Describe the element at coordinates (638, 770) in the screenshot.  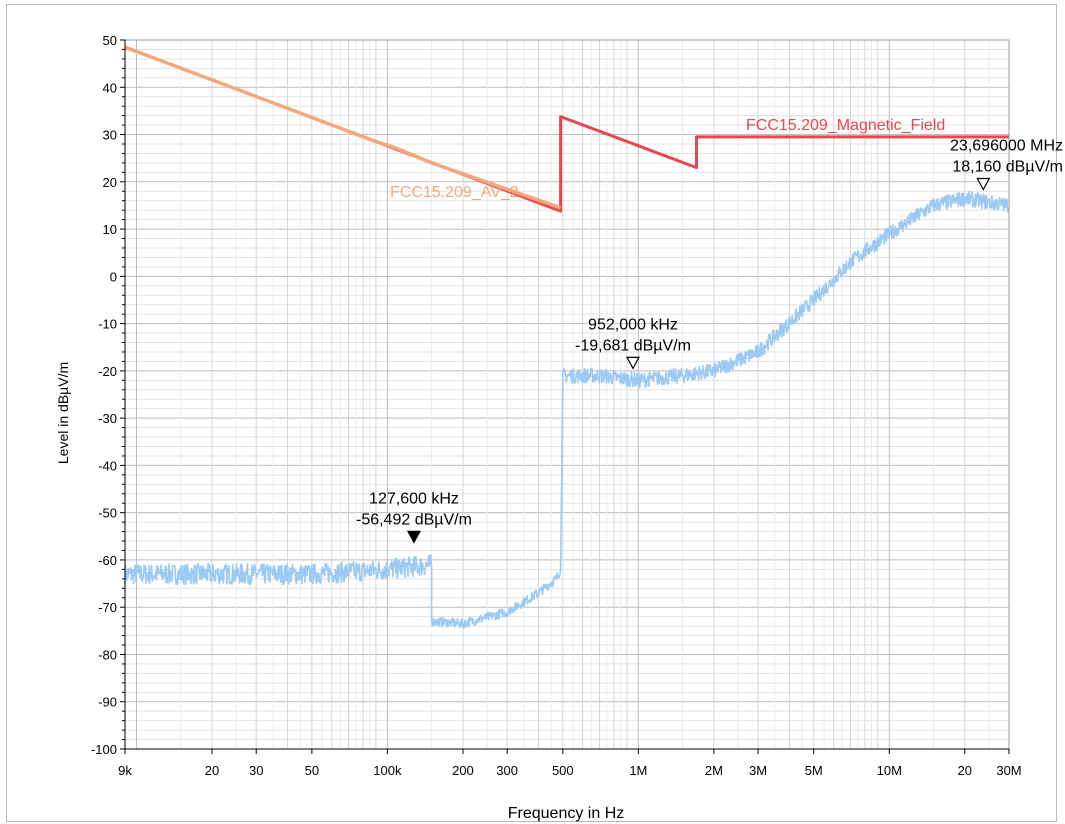
I see `x-tick-label: 1M` at that location.